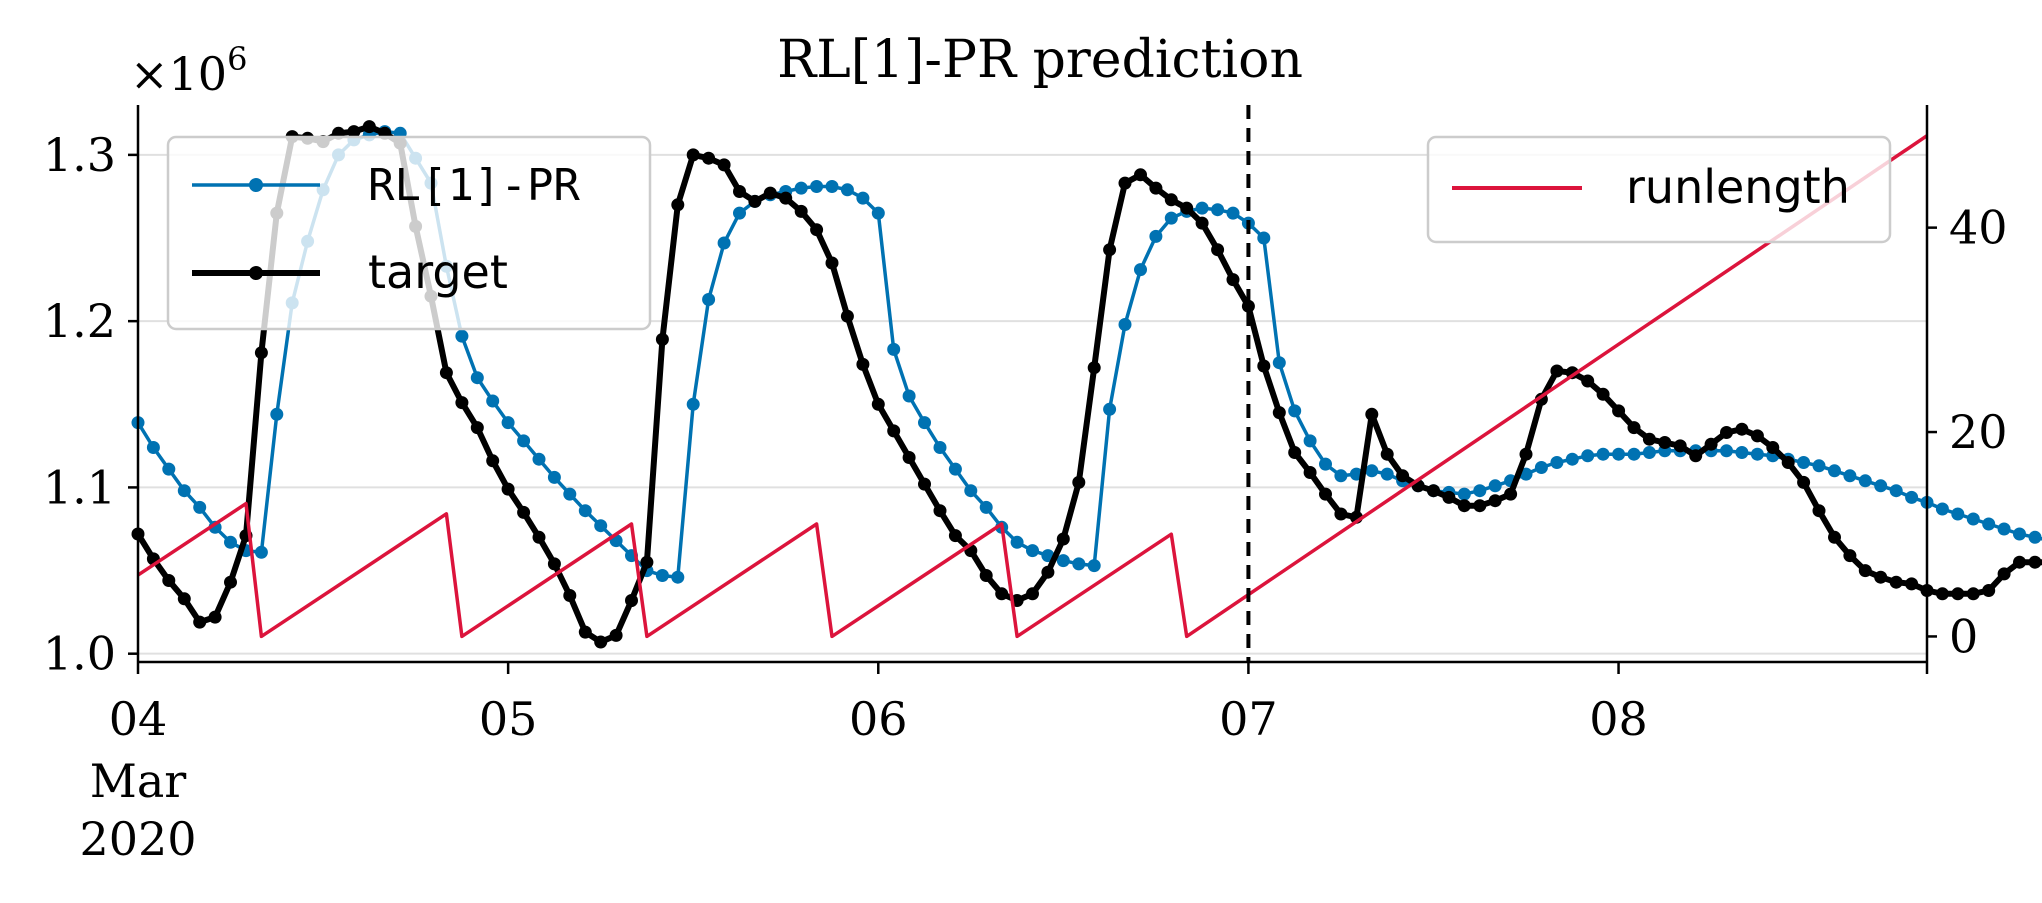  What do you see at coordinates (256, 185) in the screenshot?
I see `legend-marker` at bounding box center [256, 185].